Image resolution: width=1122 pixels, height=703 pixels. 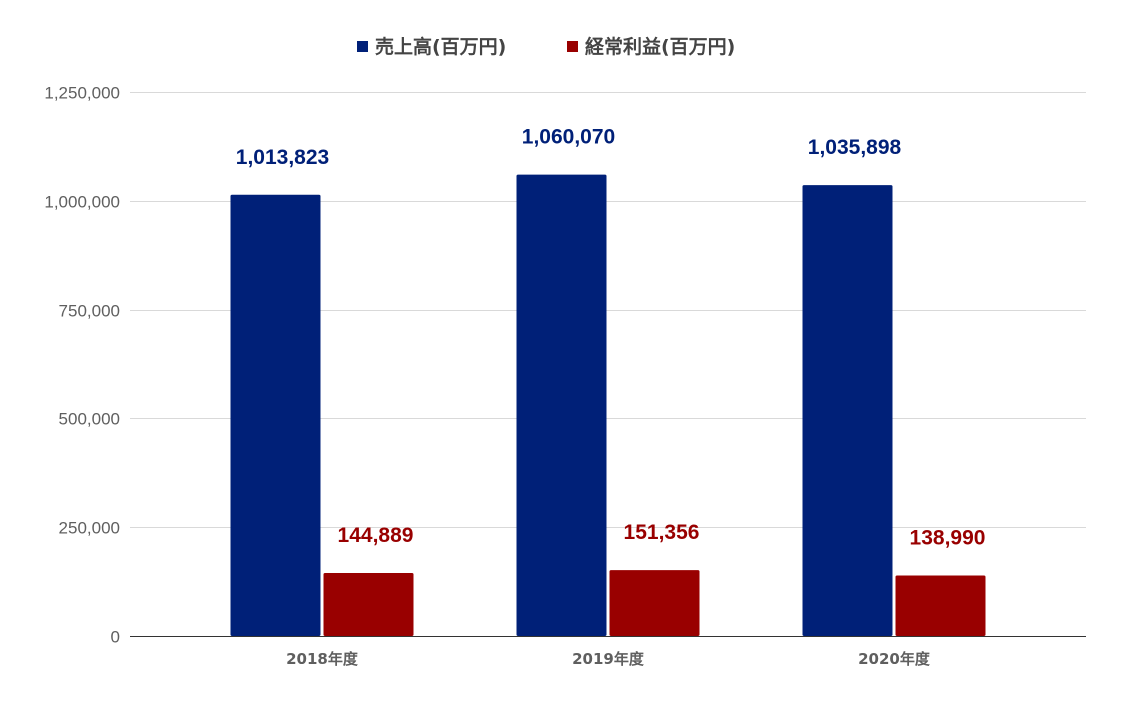 What do you see at coordinates (662, 532) in the screenshot?
I see `data-label-ordinary-profit: 151,356` at bounding box center [662, 532].